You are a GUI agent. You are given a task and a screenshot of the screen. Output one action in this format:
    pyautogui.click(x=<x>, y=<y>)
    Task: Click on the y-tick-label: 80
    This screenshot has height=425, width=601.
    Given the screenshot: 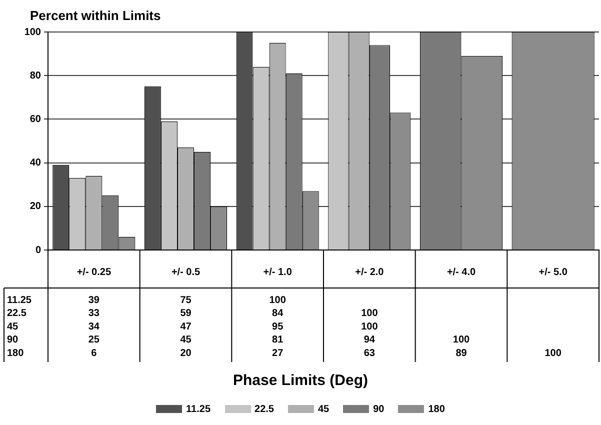 What is the action you would take?
    pyautogui.click(x=36, y=76)
    